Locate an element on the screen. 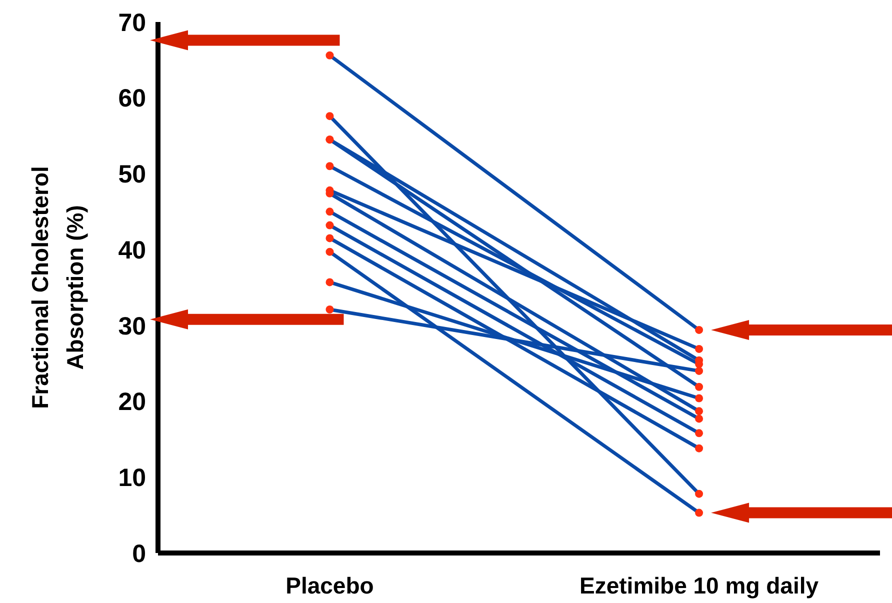 The image size is (892, 603). y-tick-label: 30 is located at coordinates (132, 326).